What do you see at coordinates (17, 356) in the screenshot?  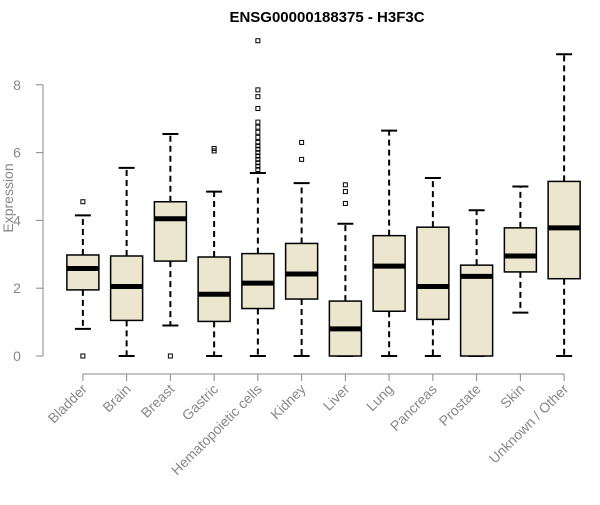 I see `y-tick-label: 0` at bounding box center [17, 356].